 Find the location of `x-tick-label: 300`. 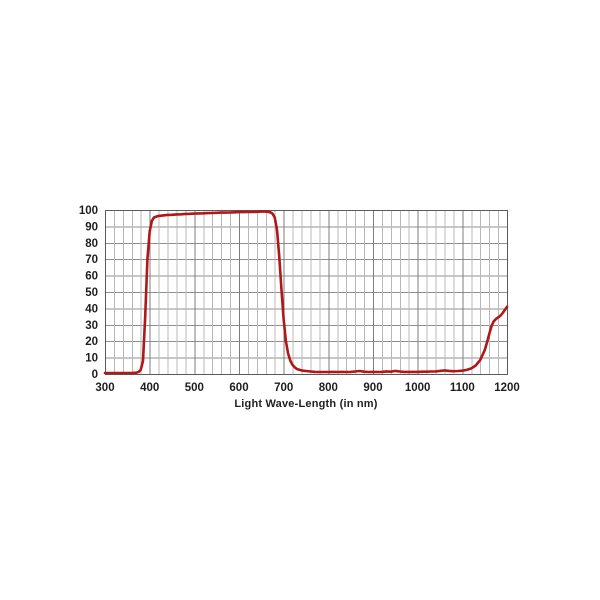

x-tick-label: 300 is located at coordinates (104, 388).